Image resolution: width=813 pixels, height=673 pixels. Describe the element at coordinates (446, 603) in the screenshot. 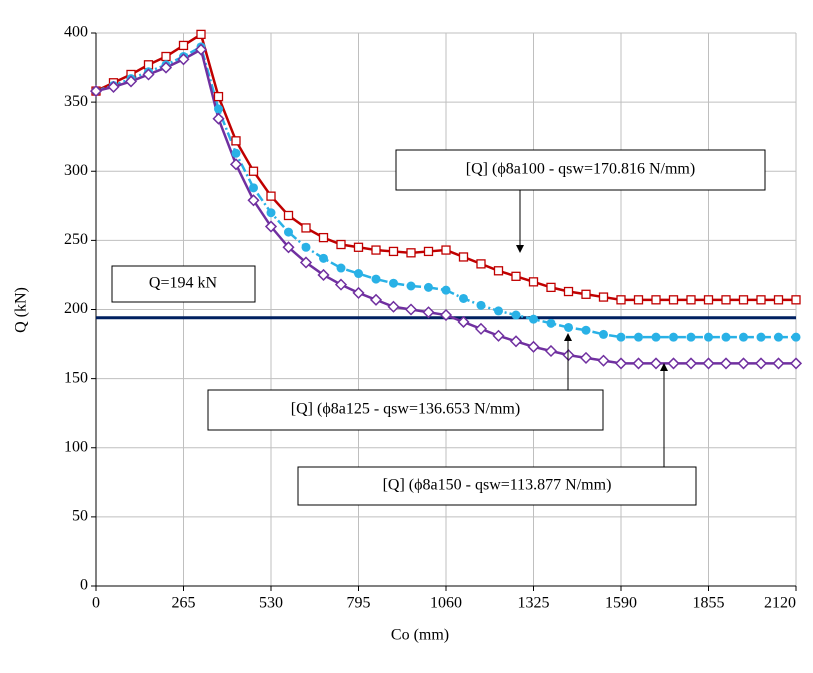

I see `x-tick-label: 1060` at that location.